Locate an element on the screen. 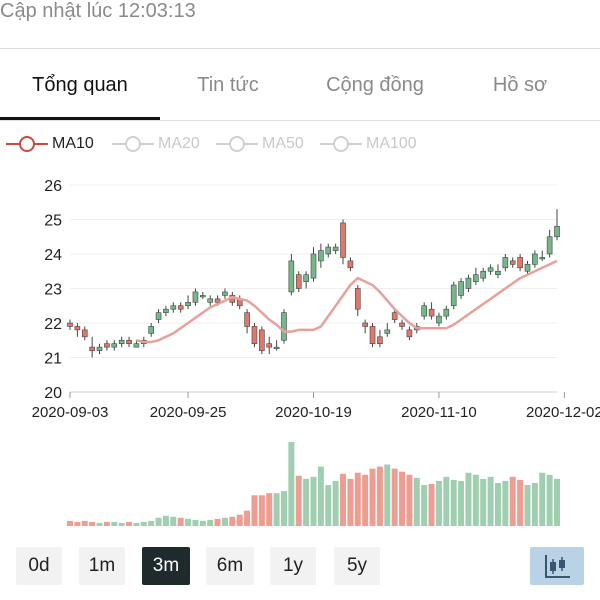 The image size is (600, 600). y-tick-label: 23 is located at coordinates (53, 290).